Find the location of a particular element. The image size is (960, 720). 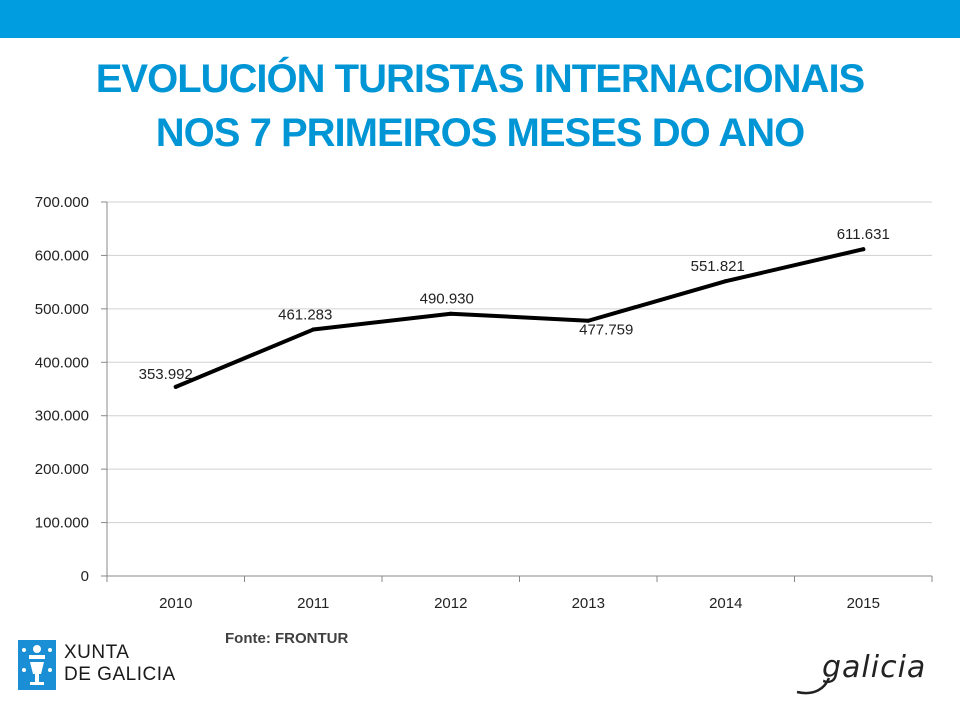

y-tick-label: 300.000 is located at coordinates (62, 416).